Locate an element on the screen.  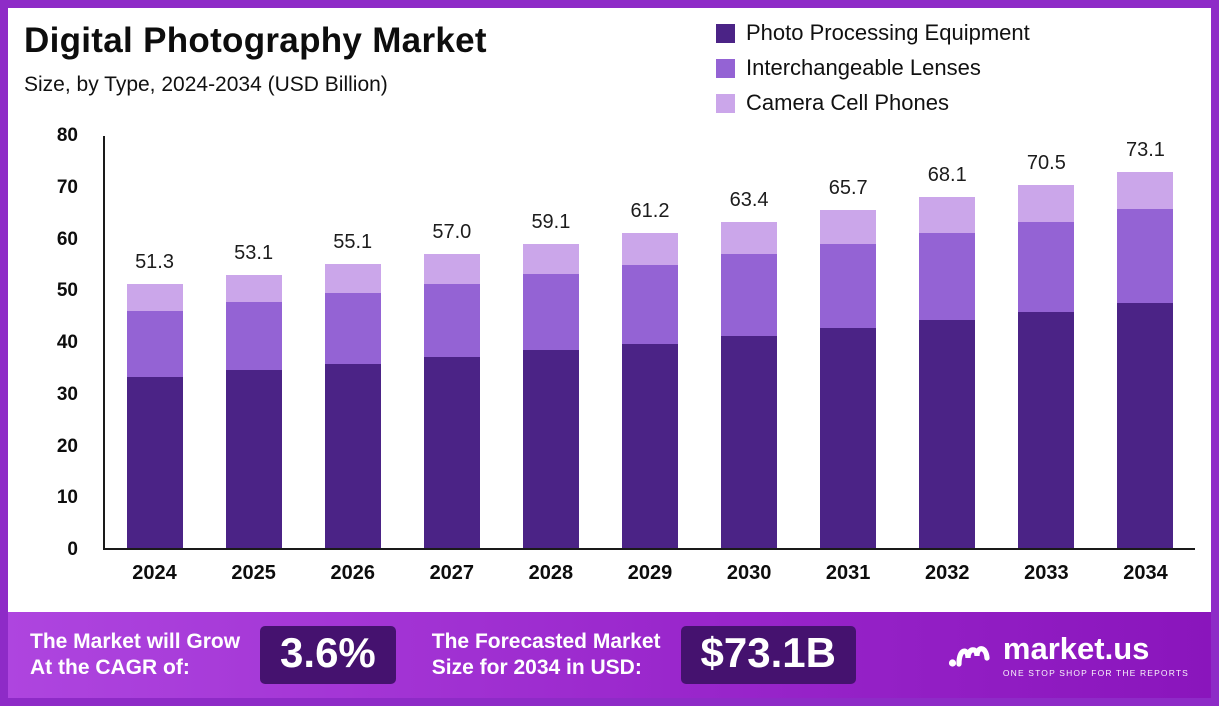
legend-label: Photo Processing Equipment is located at coordinates (888, 32).